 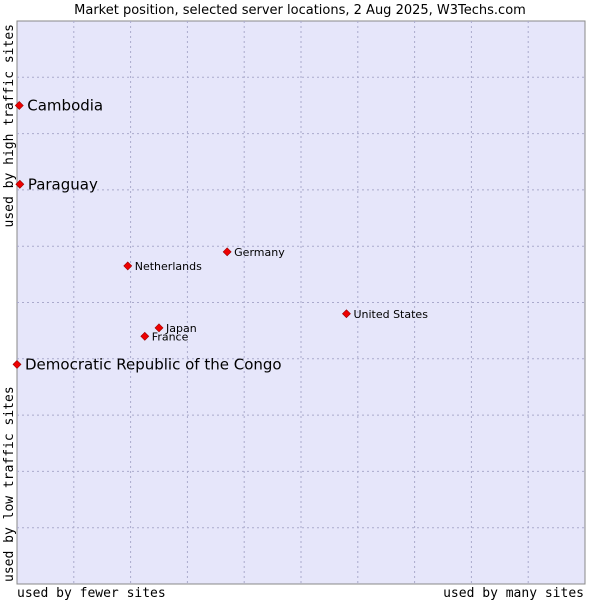 I want to click on point-netherlands: Netherlands, so click(x=162, y=266).